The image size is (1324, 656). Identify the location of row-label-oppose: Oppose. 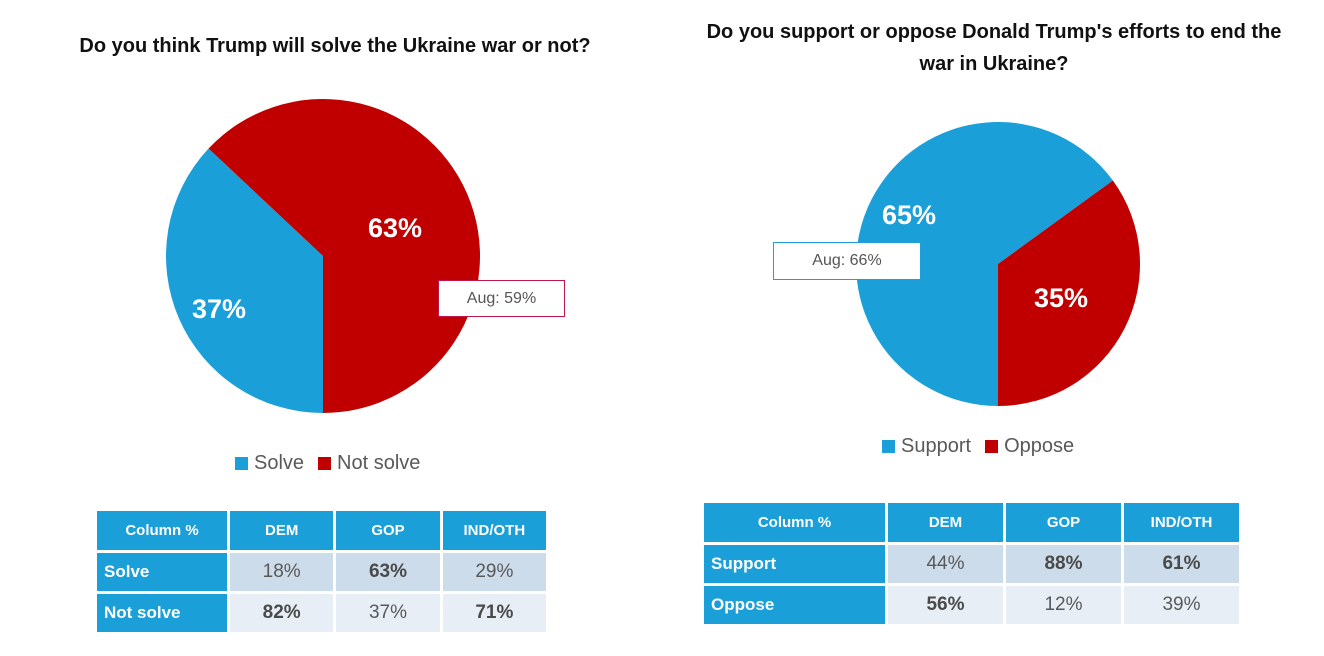
(794, 605).